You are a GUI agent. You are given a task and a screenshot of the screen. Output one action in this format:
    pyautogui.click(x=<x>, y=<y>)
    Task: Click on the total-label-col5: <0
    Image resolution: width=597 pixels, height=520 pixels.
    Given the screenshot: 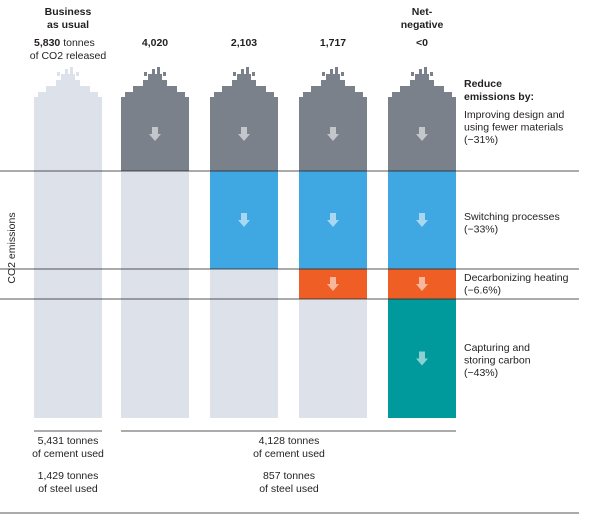 What is the action you would take?
    pyautogui.click(x=422, y=43)
    